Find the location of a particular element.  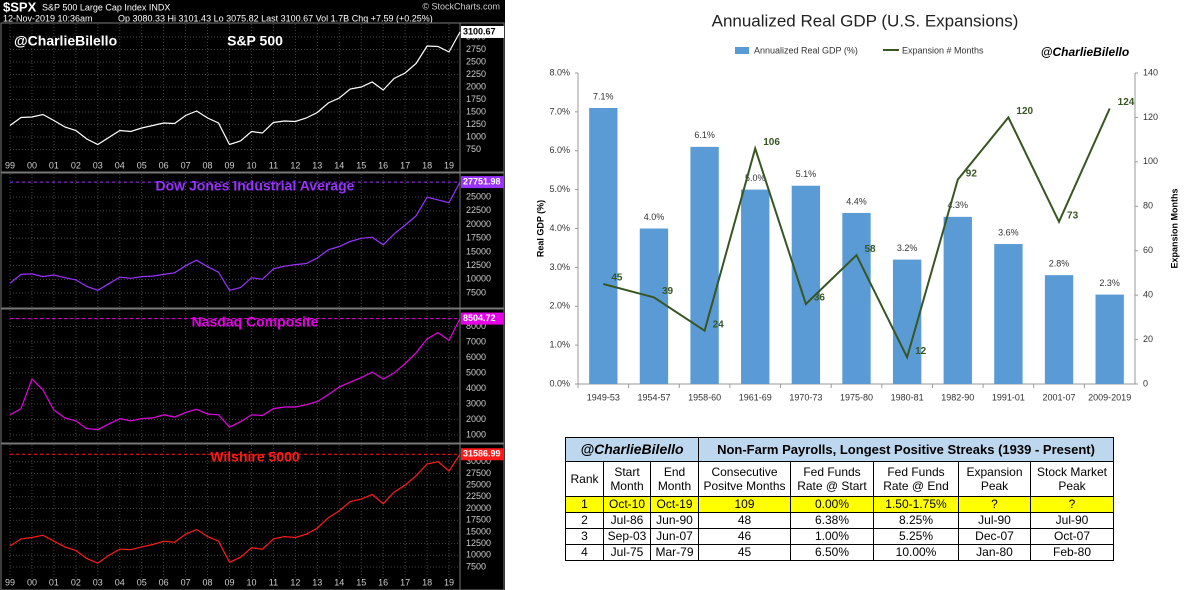

x-tick-label: 01 is located at coordinates (54, 165).